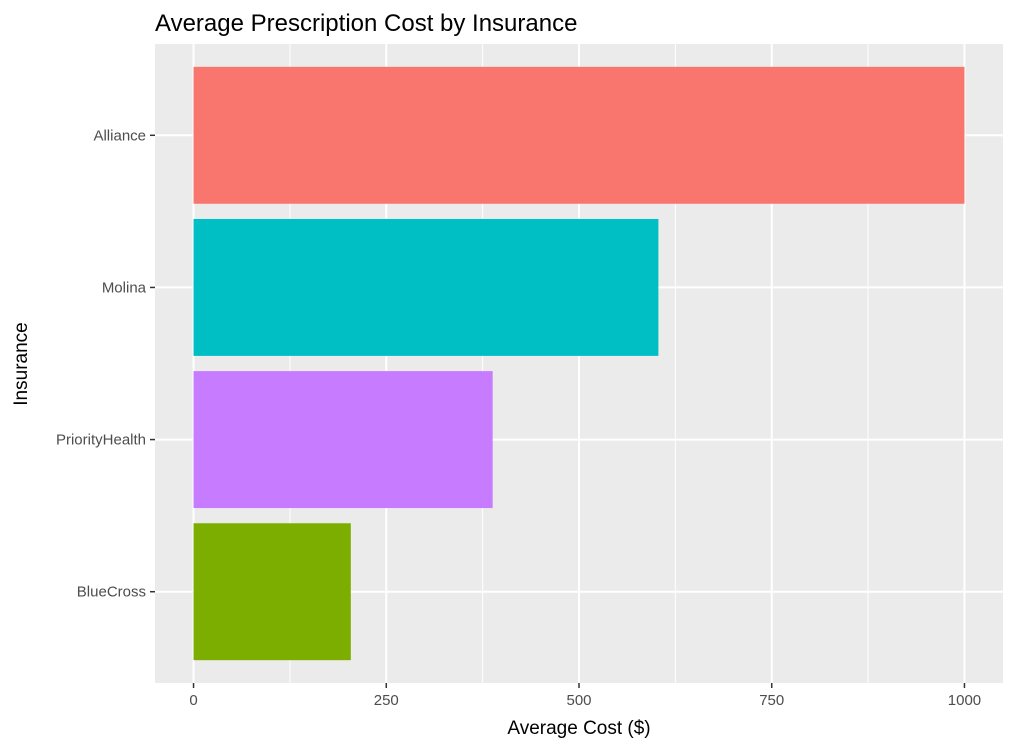  I want to click on x-tick-label: 750, so click(771, 700).